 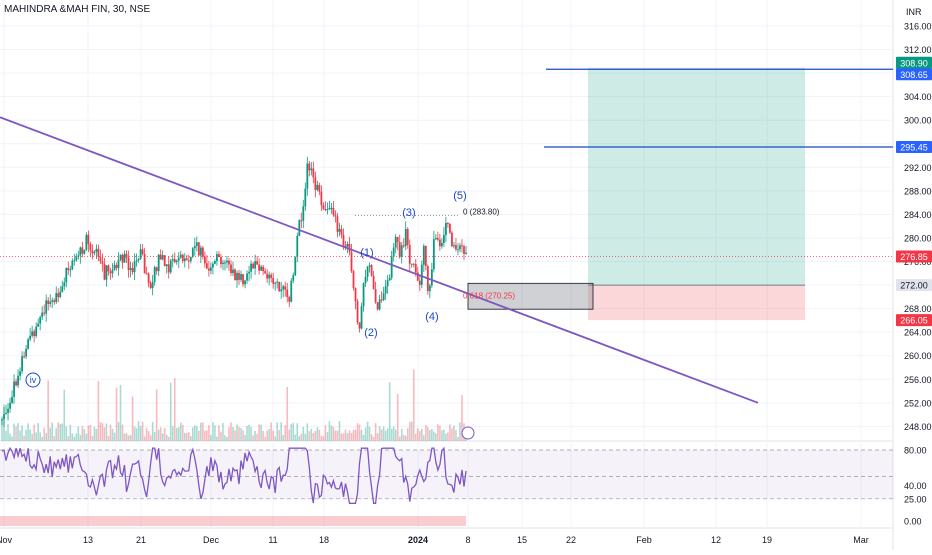 What do you see at coordinates (914, 286) in the screenshot?
I see `price-label-text: 272.00` at bounding box center [914, 286].